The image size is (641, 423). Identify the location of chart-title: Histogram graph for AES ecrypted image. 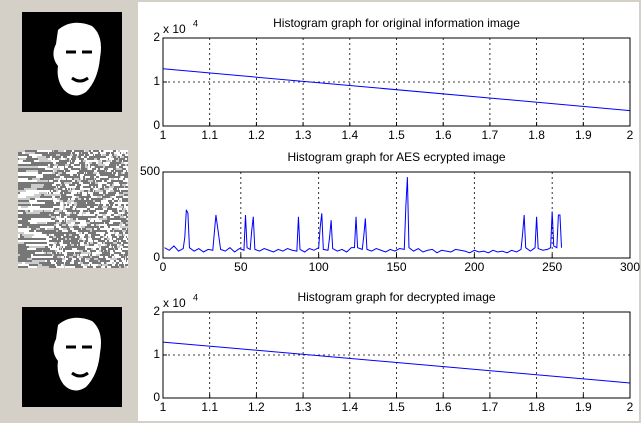
(396, 157).